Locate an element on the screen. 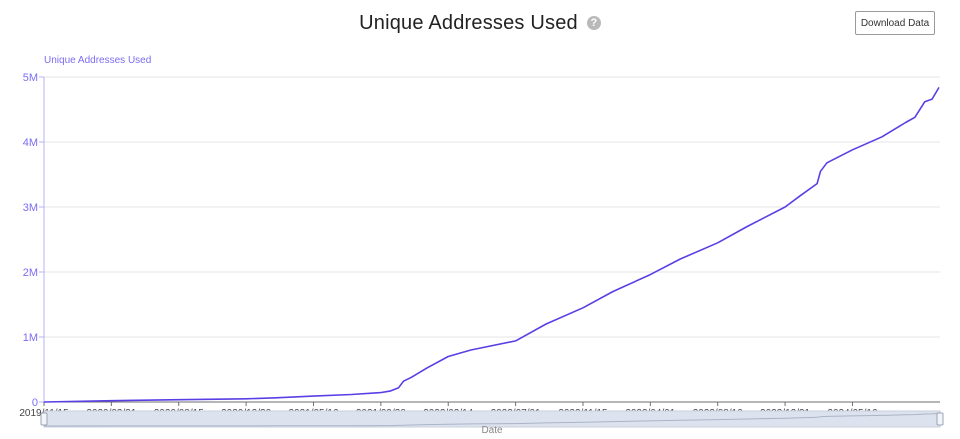 The image size is (960, 439). y-tick-label: 3M is located at coordinates (30, 208).